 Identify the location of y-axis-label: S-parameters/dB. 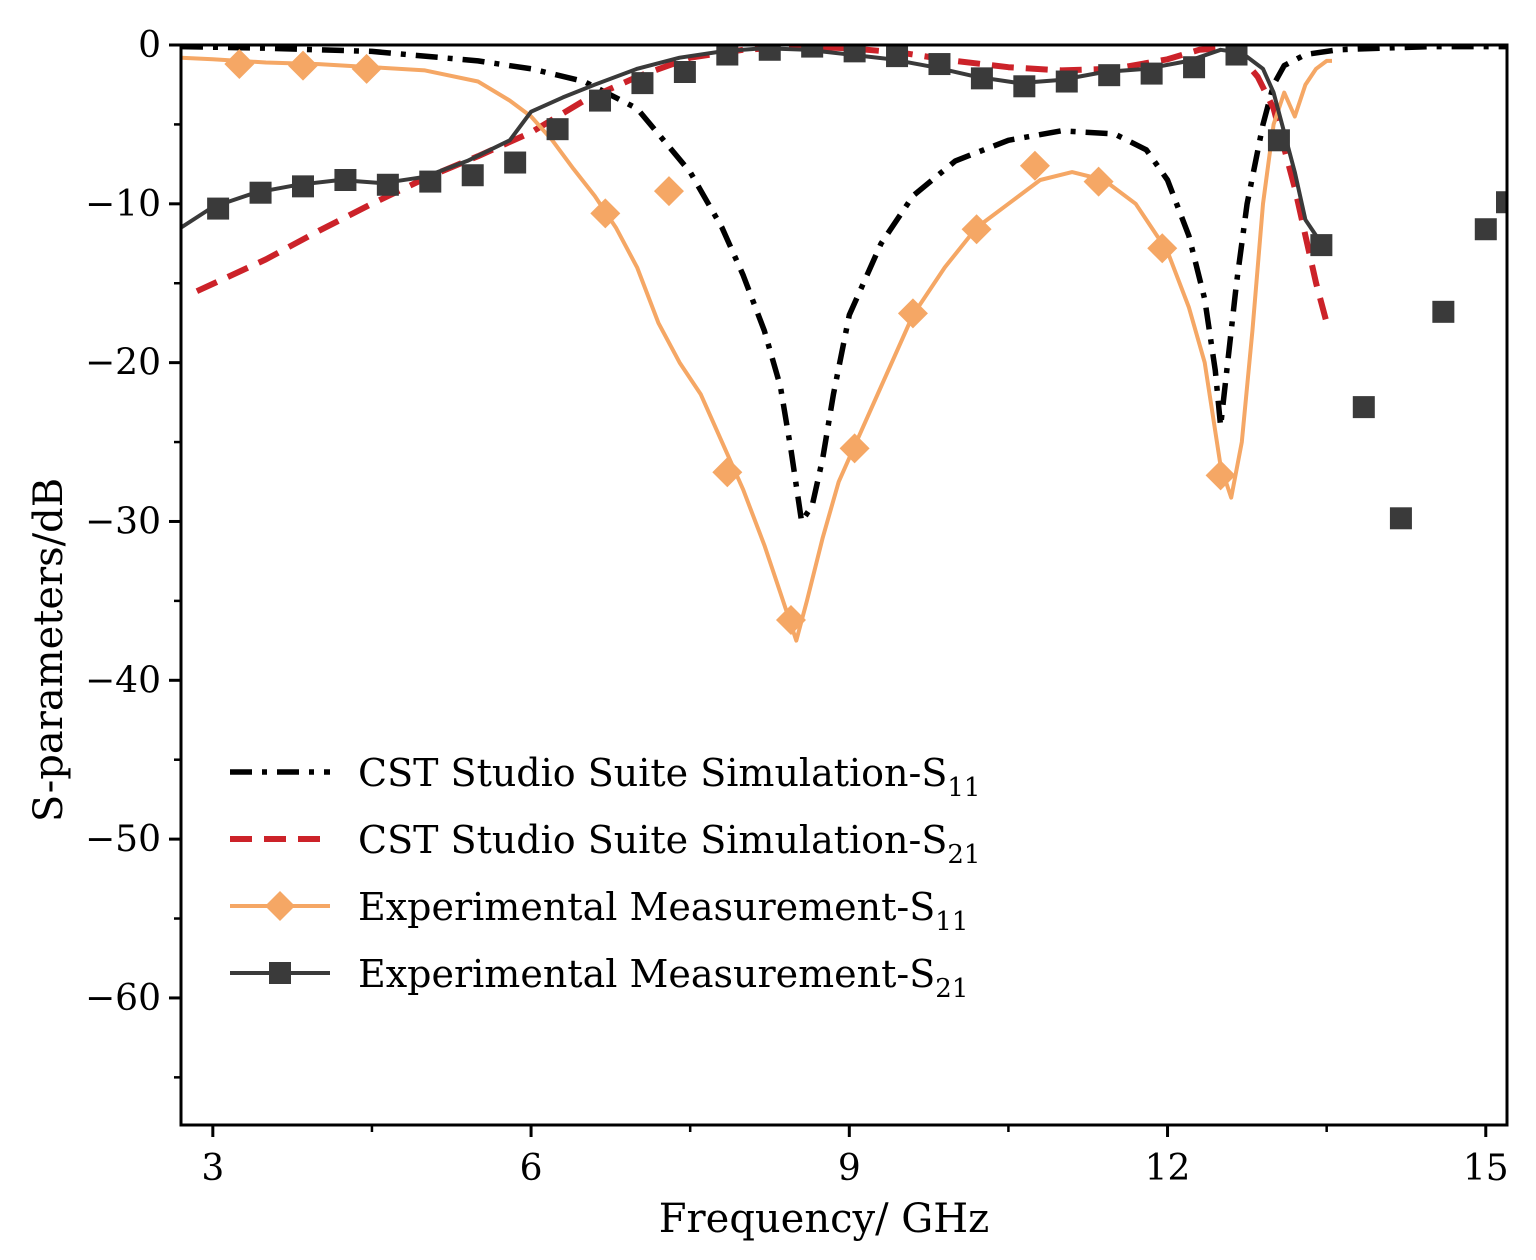
(49, 650).